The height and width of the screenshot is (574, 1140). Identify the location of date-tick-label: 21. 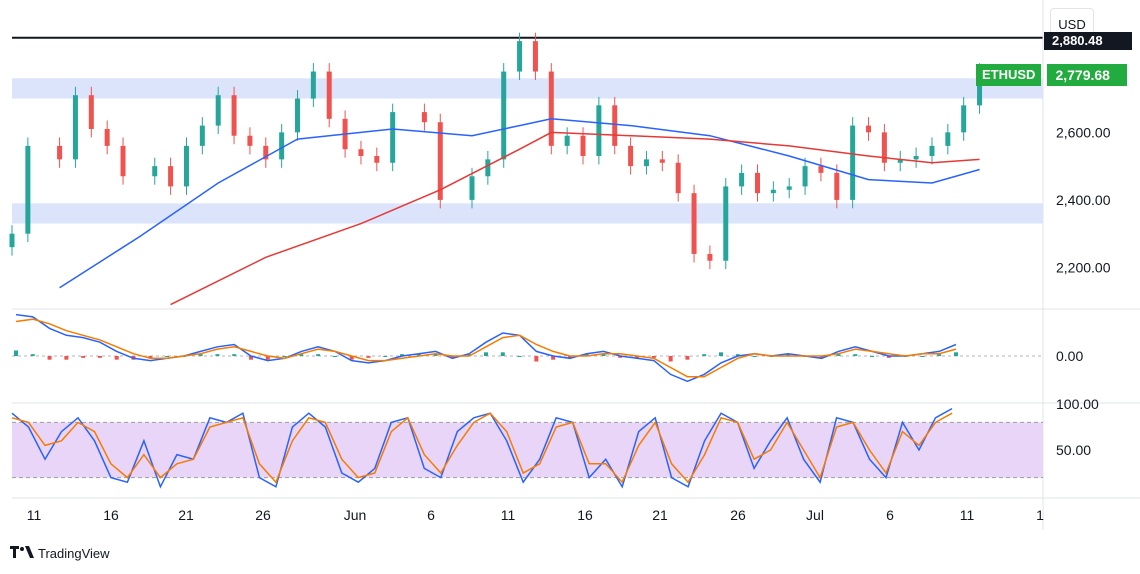
(660, 515).